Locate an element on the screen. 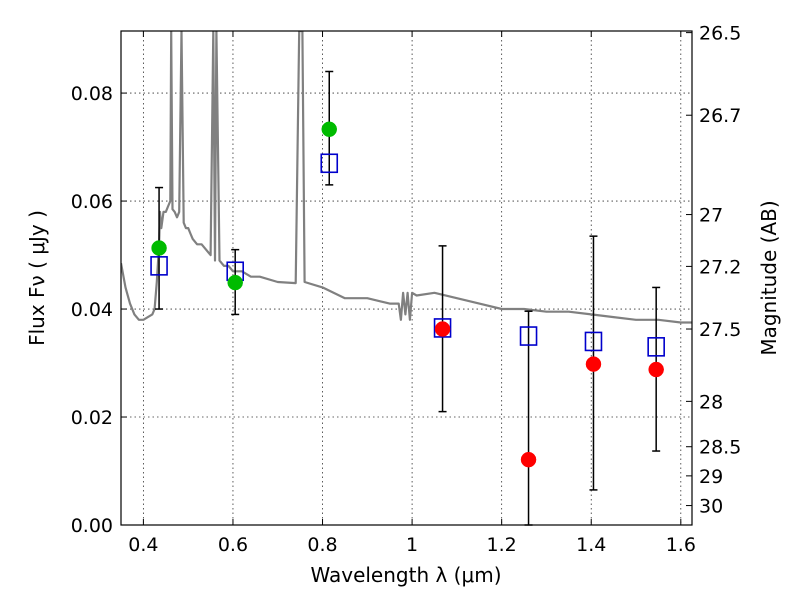 Image resolution: width=800 pixels, height=600 pixels. y2-tick-label: 26.7 is located at coordinates (720, 116).